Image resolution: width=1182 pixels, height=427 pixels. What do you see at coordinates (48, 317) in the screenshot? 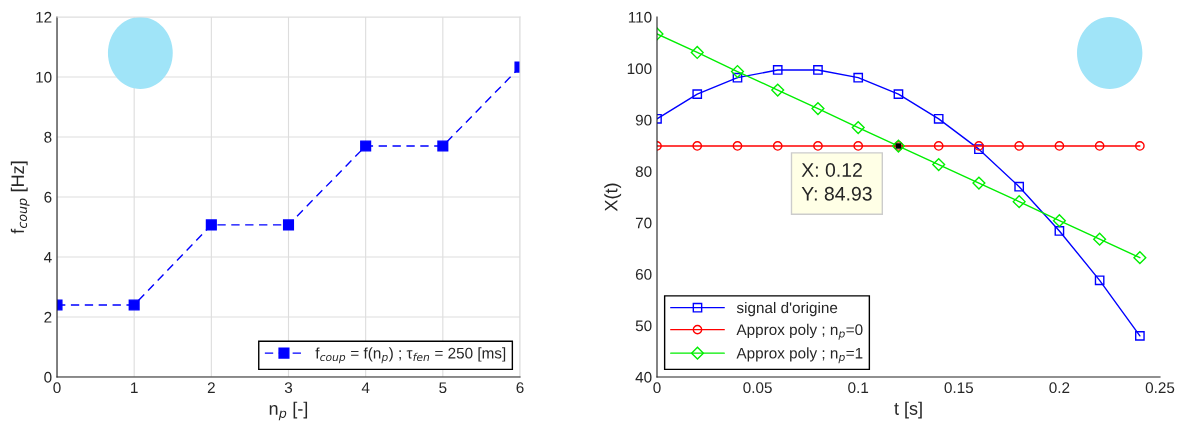
I see `y-tick-label: 2` at bounding box center [48, 317].